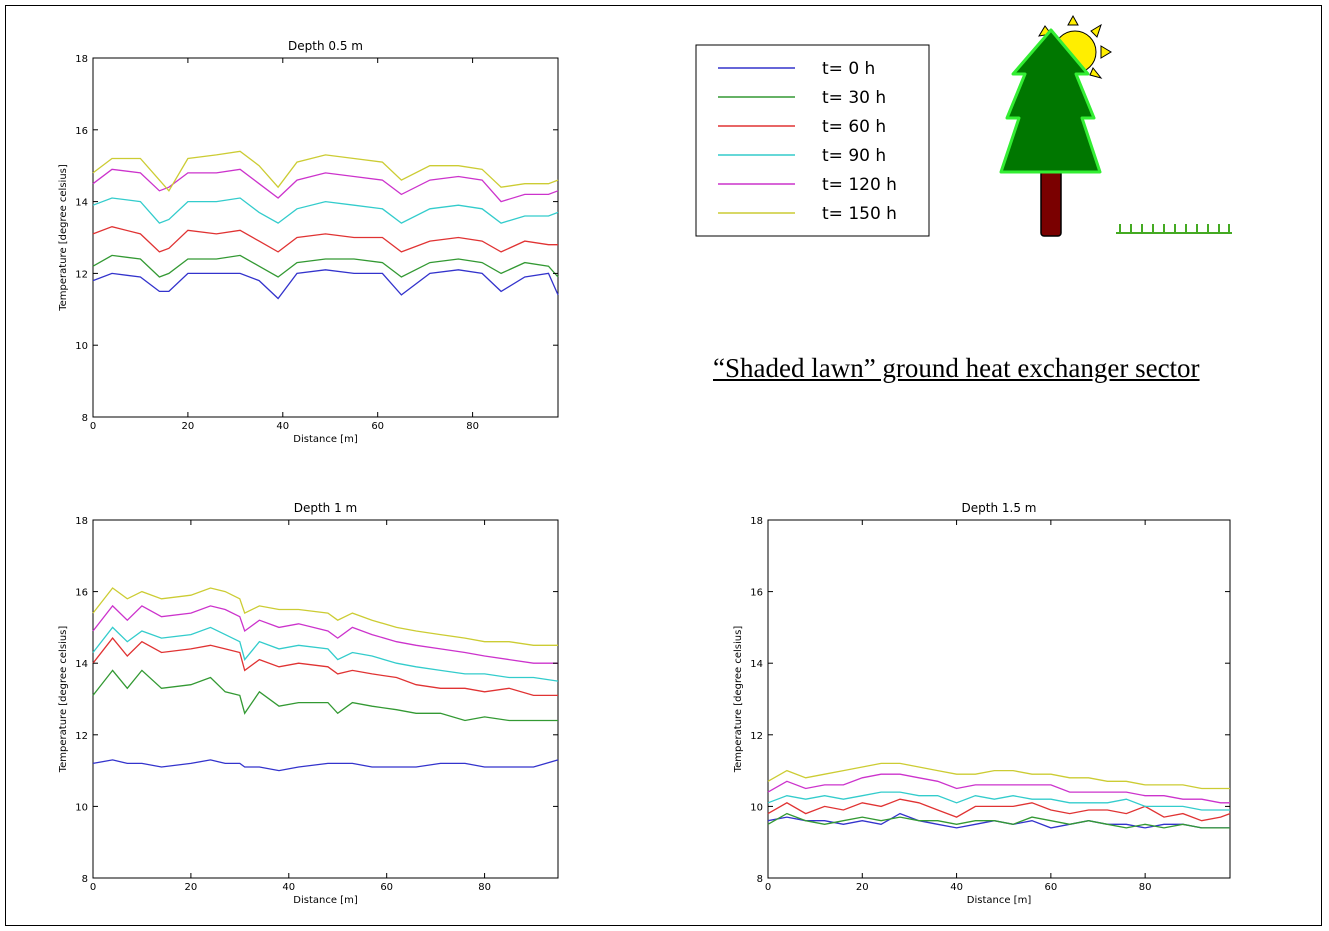  Describe the element at coordinates (326, 508) in the screenshot. I see `chart-title: Depth 1 m` at that location.